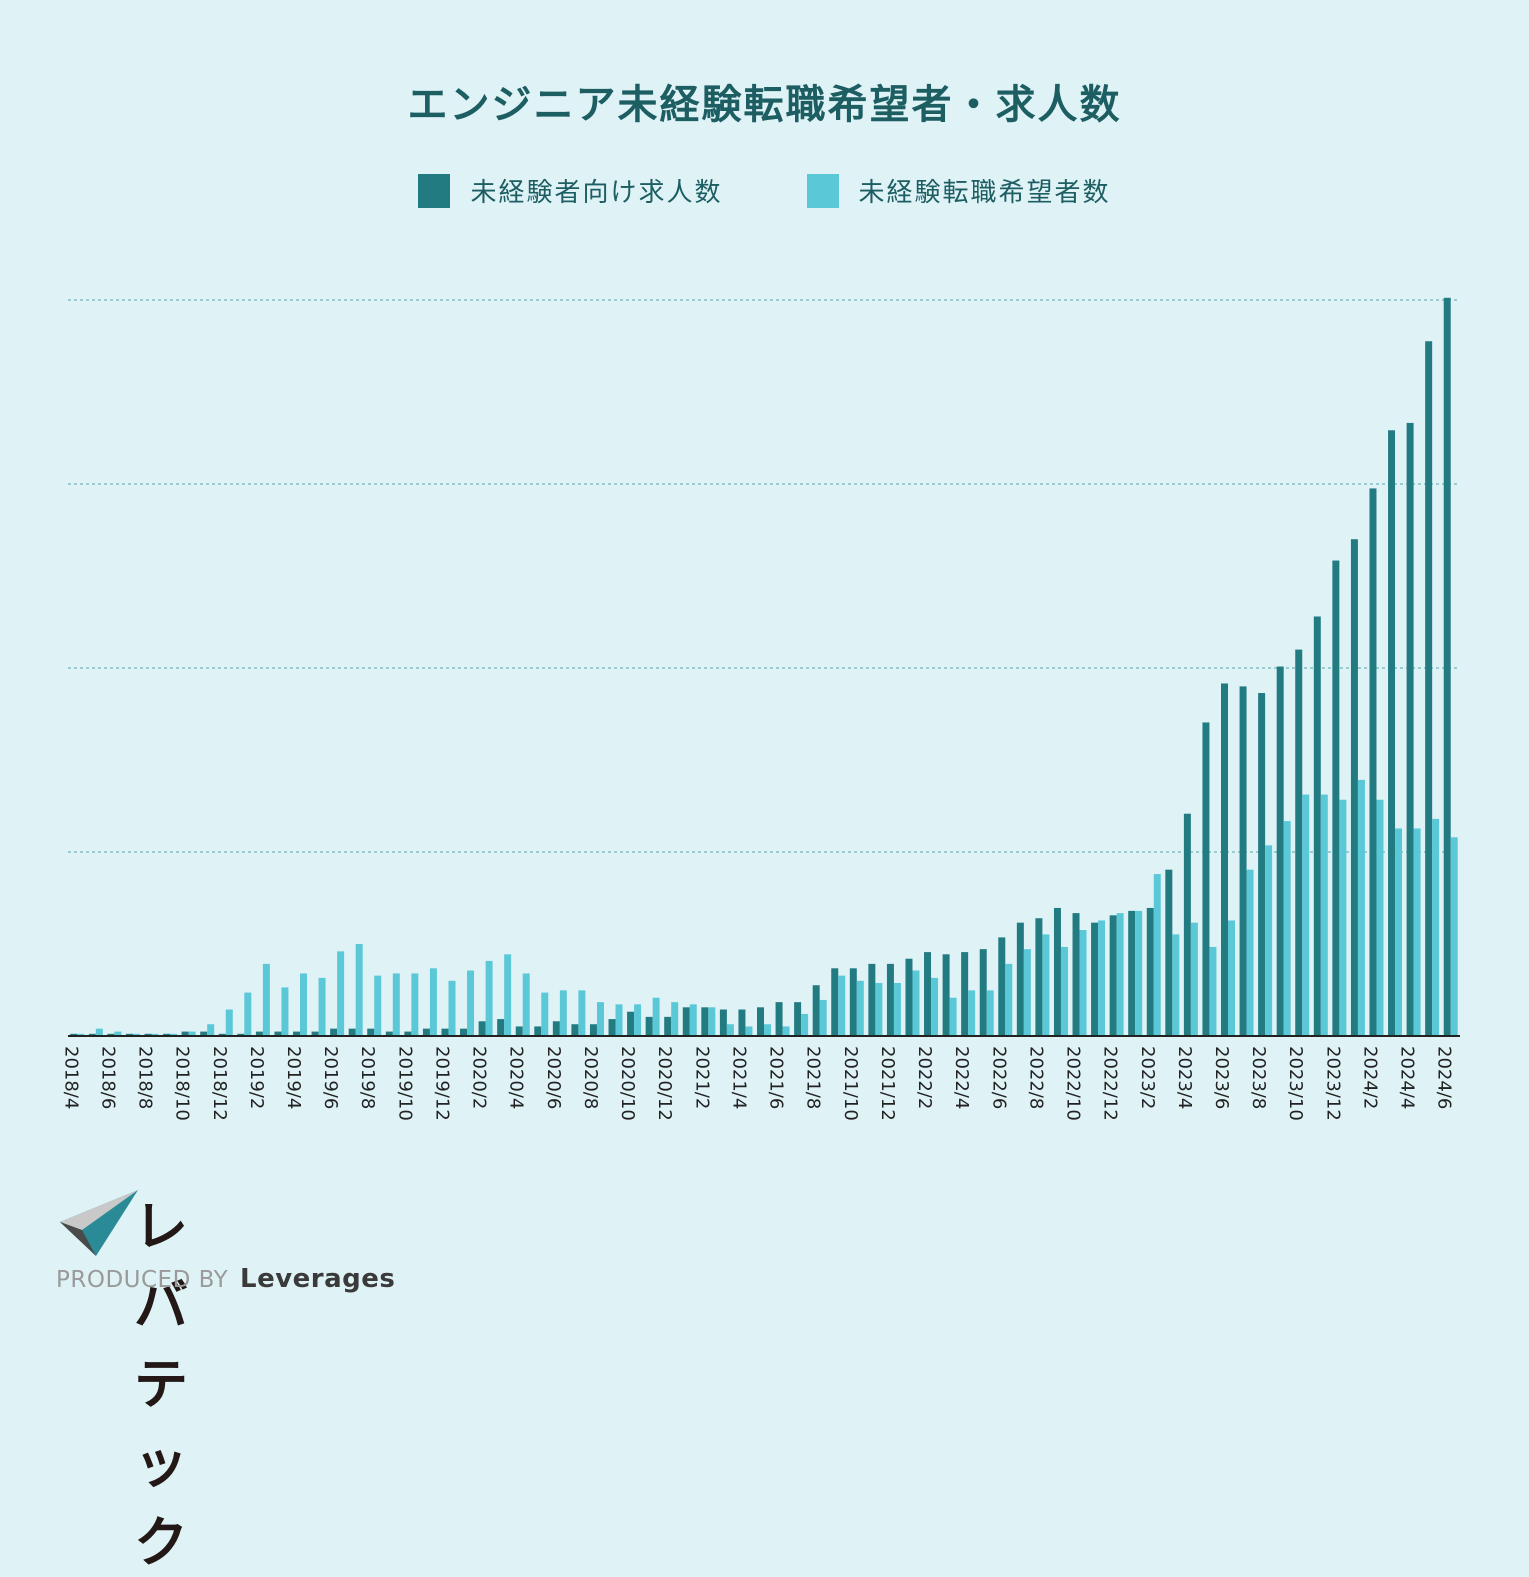 This screenshot has height=1577, width=1529. What do you see at coordinates (1258, 1077) in the screenshot?
I see `x-tick-label-2023-8: 2023/8` at bounding box center [1258, 1077].